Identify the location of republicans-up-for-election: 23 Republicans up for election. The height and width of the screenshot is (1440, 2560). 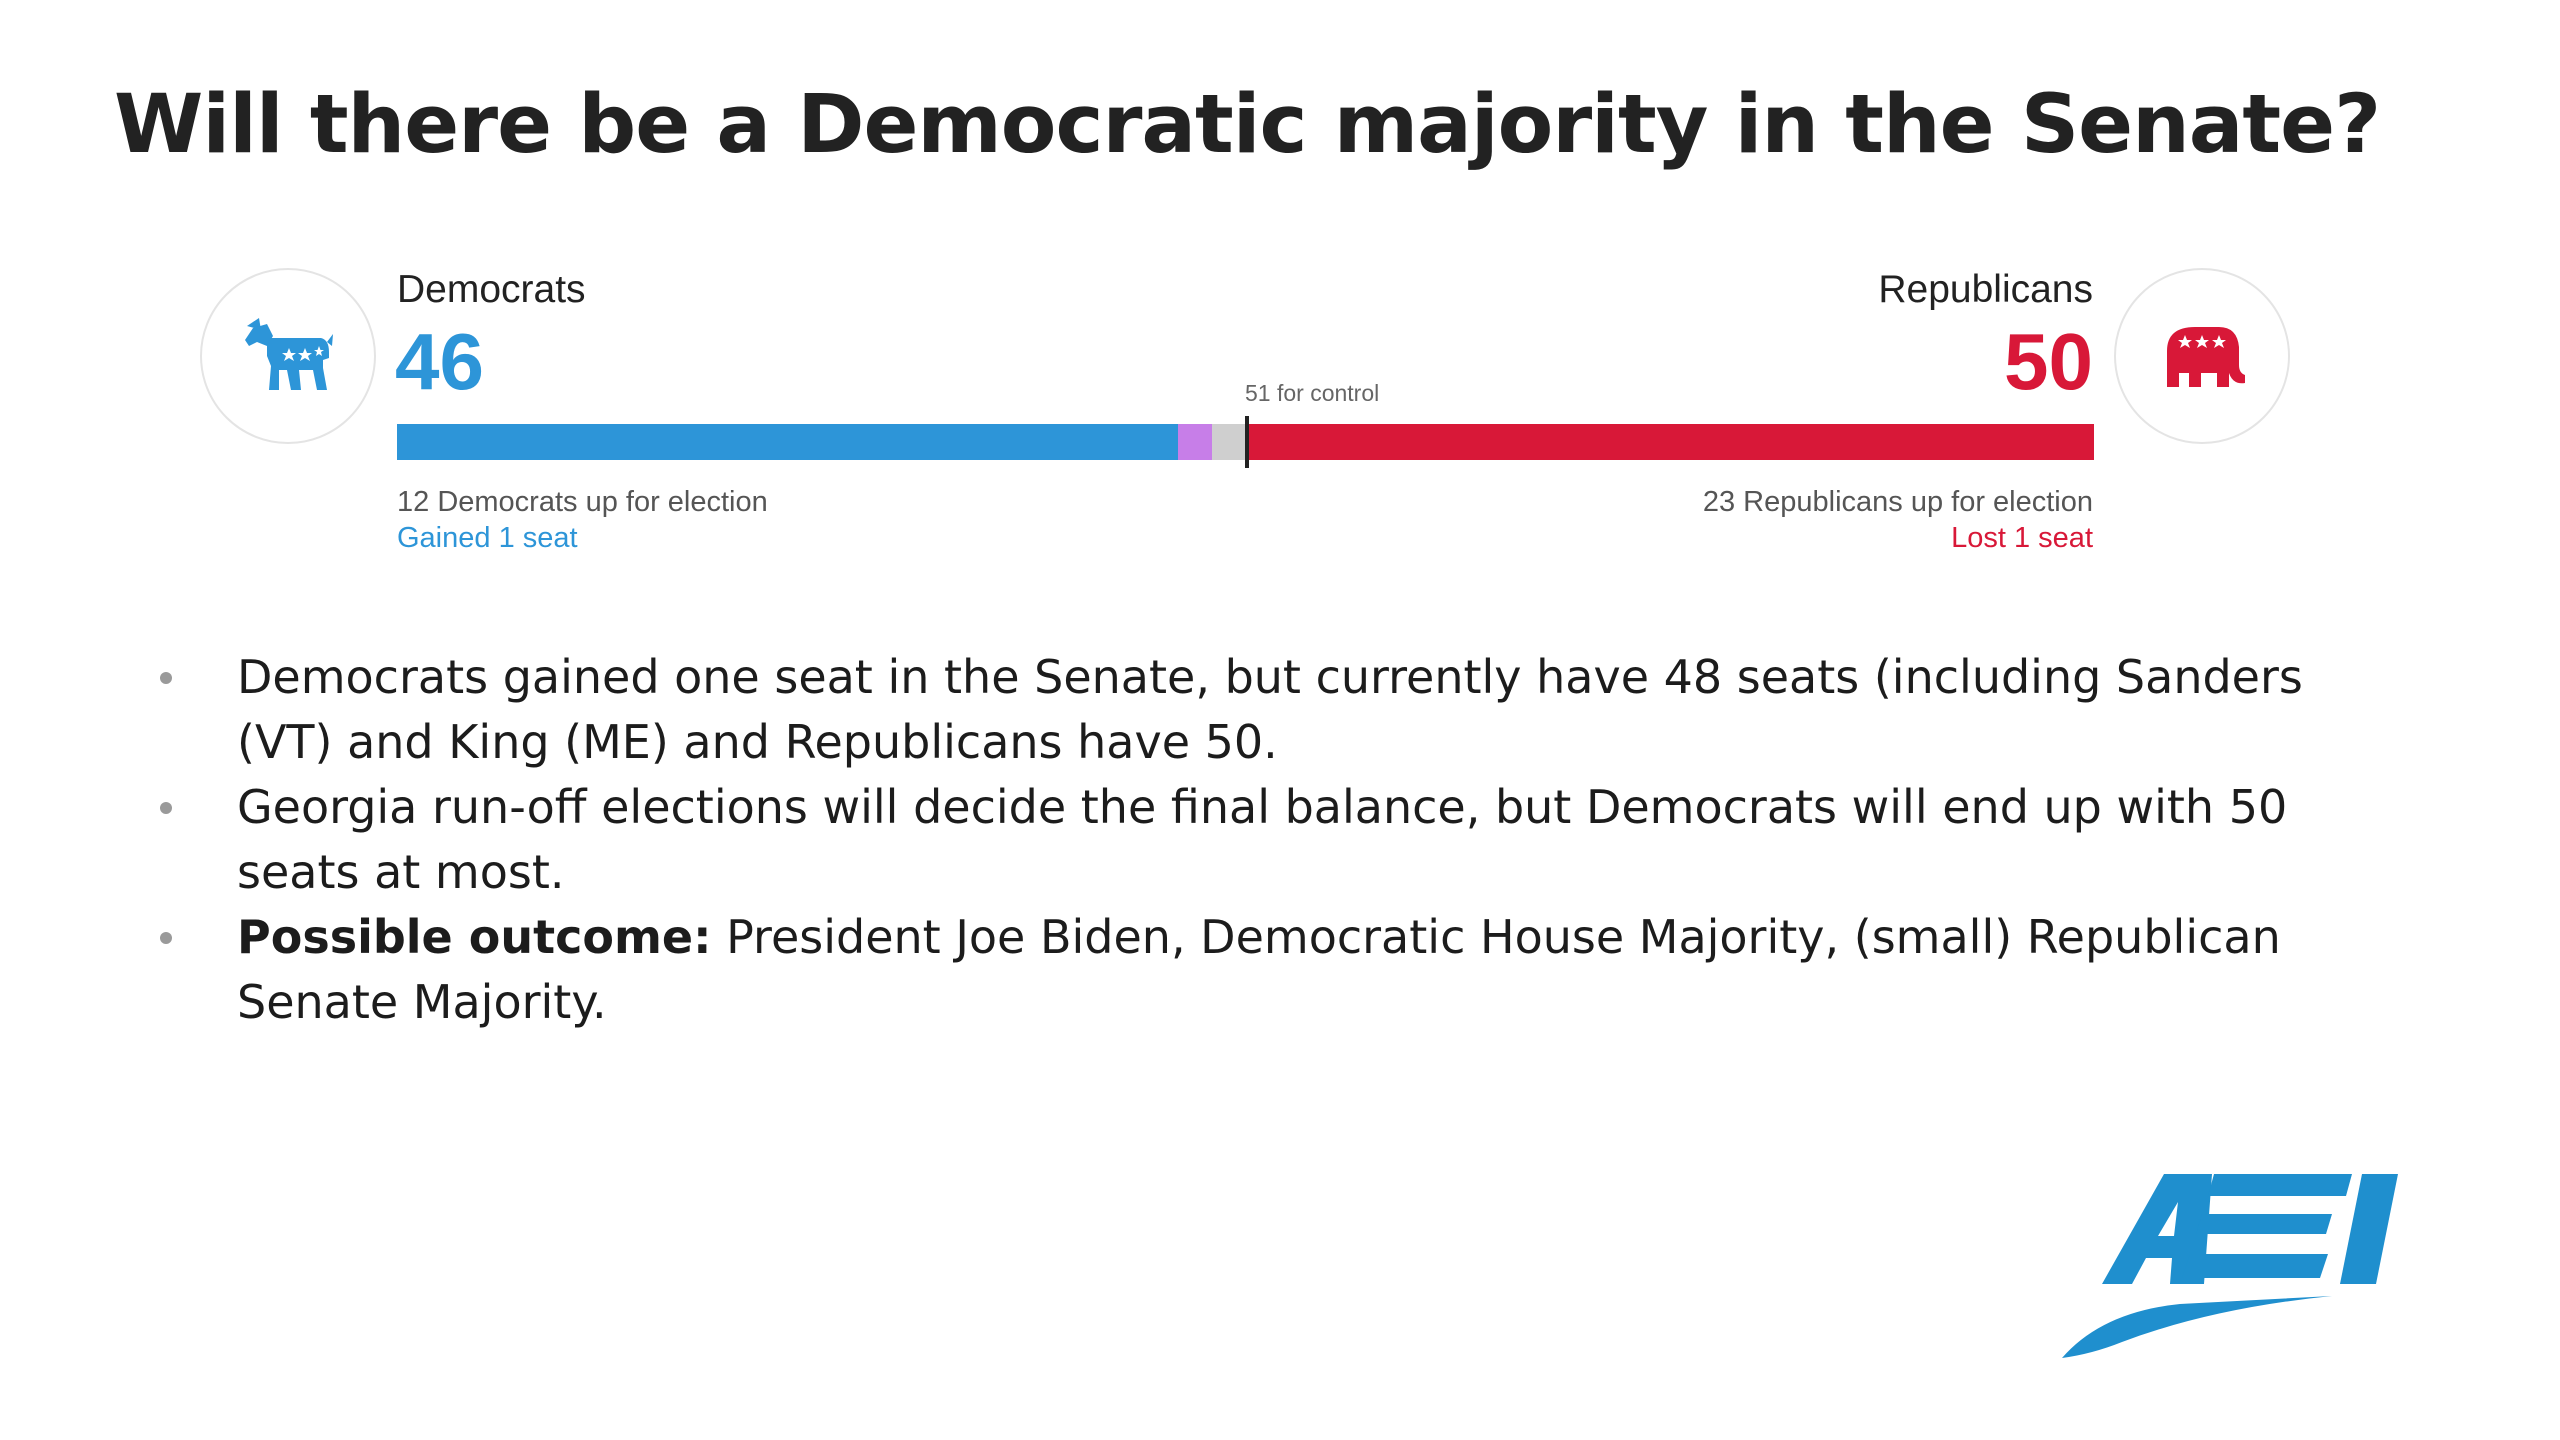
(1897, 502).